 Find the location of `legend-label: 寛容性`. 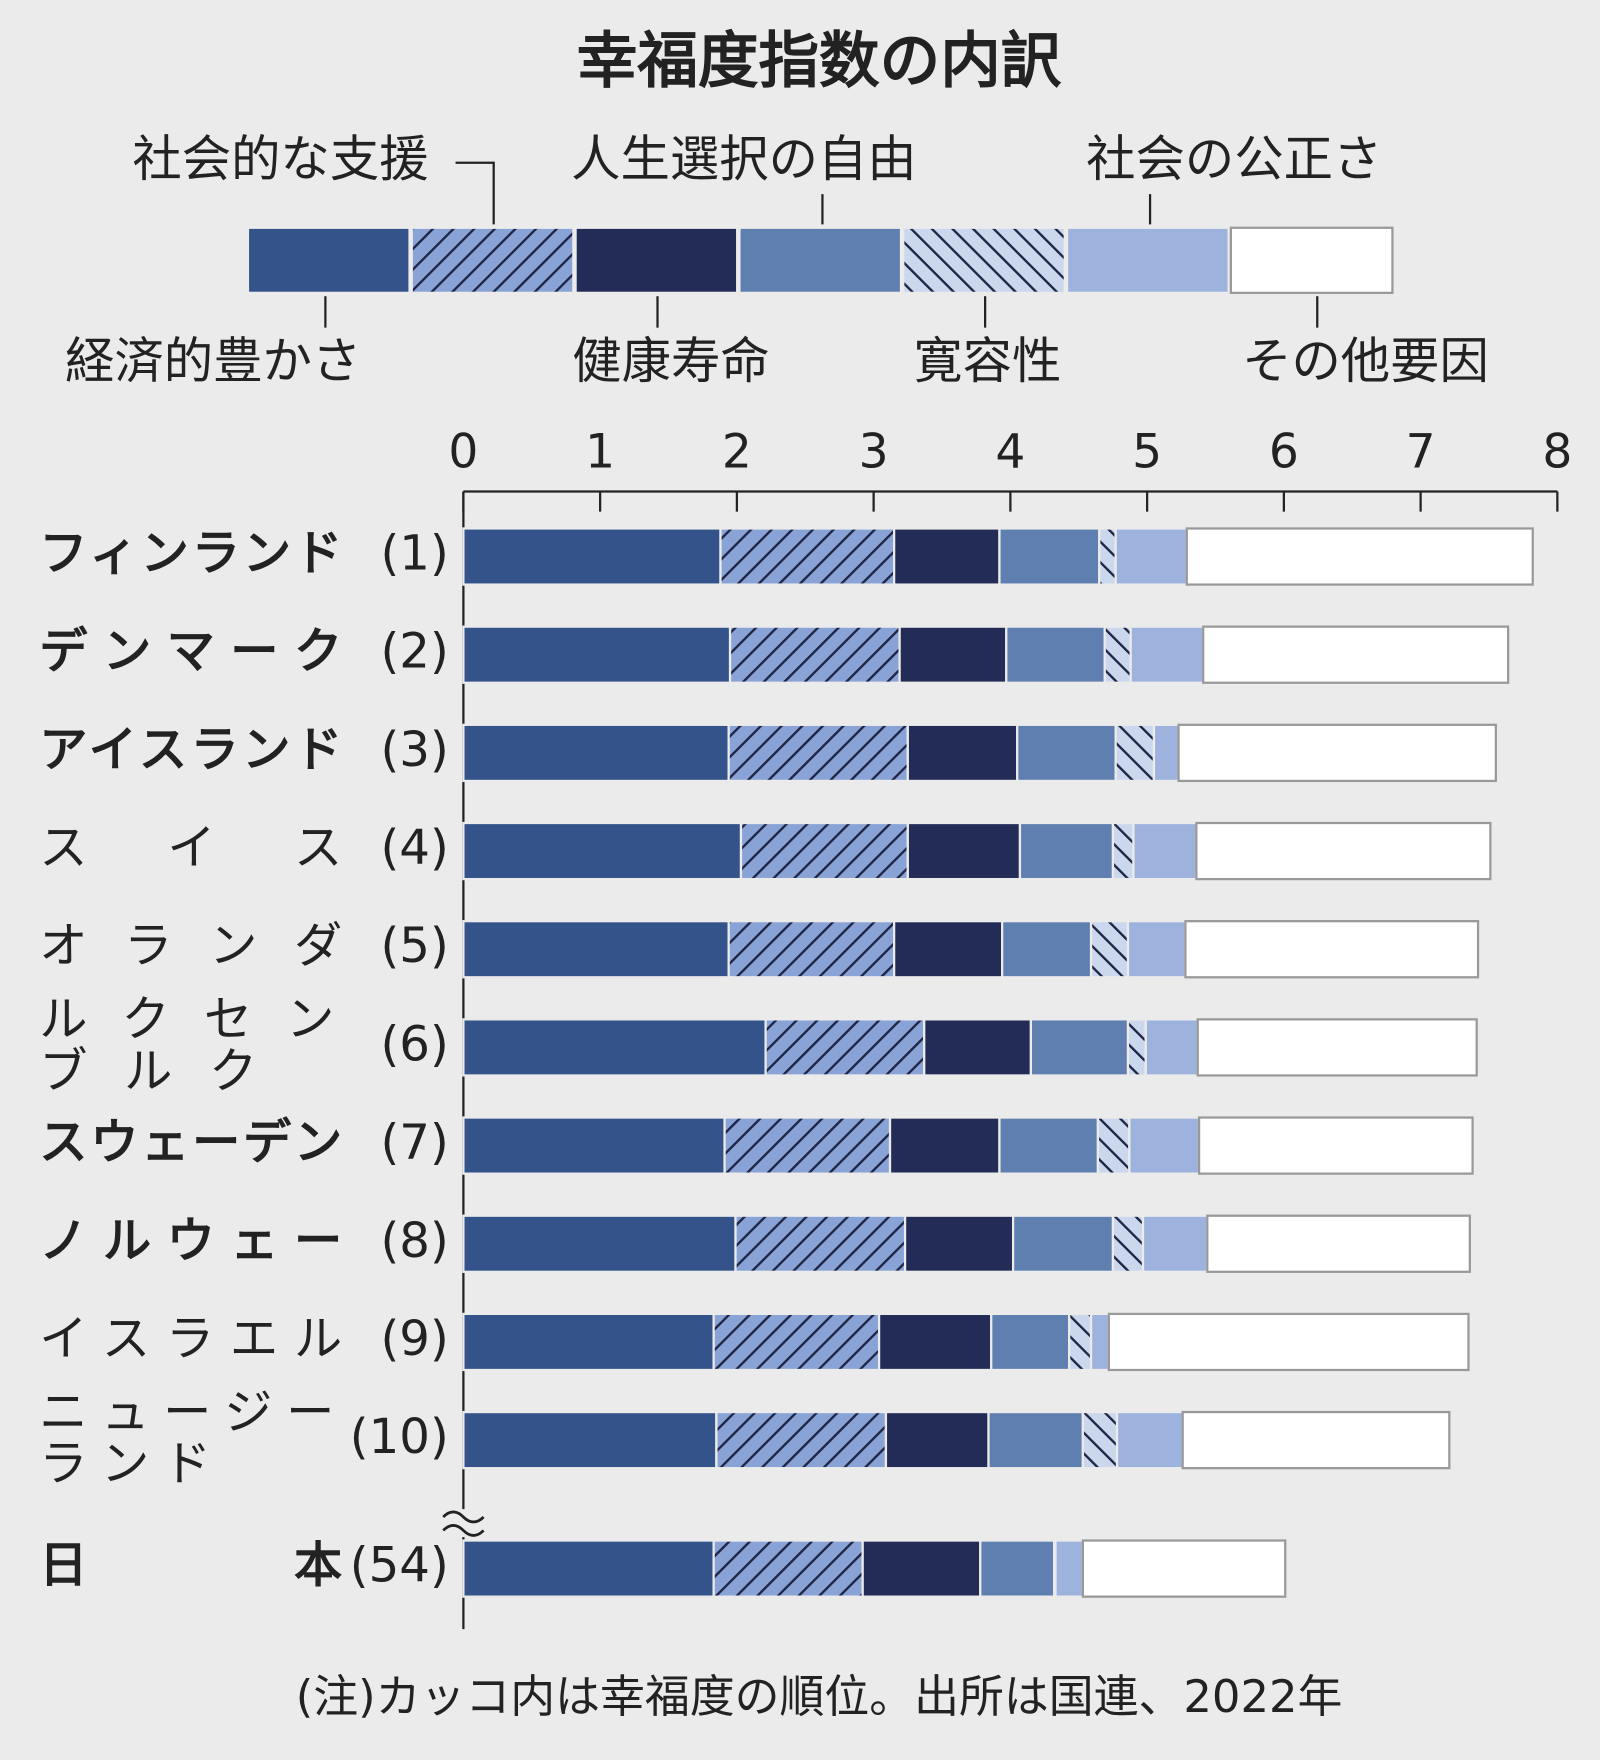

legend-label: 寛容性 is located at coordinates (987, 361).